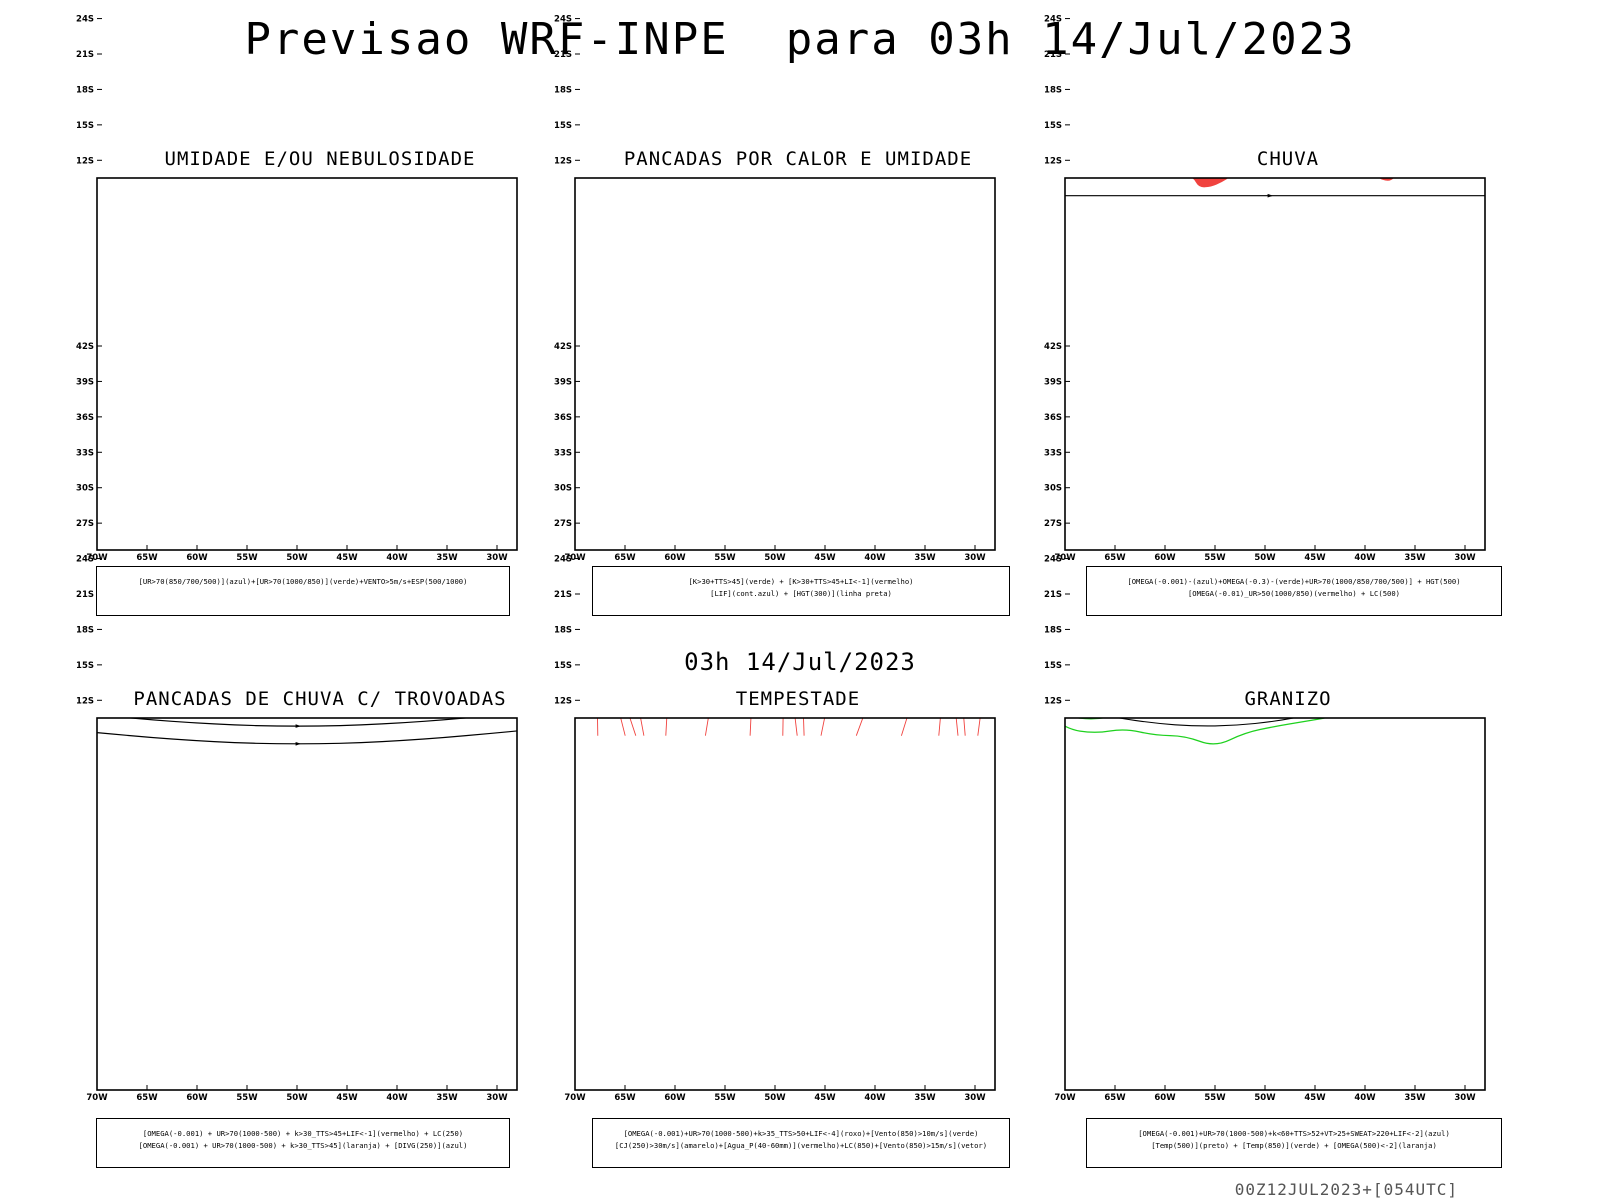 The image size is (1600, 1200). I want to click on run-stamp: 00Z12JUL2023+[054UTC], so click(1346, 1189).